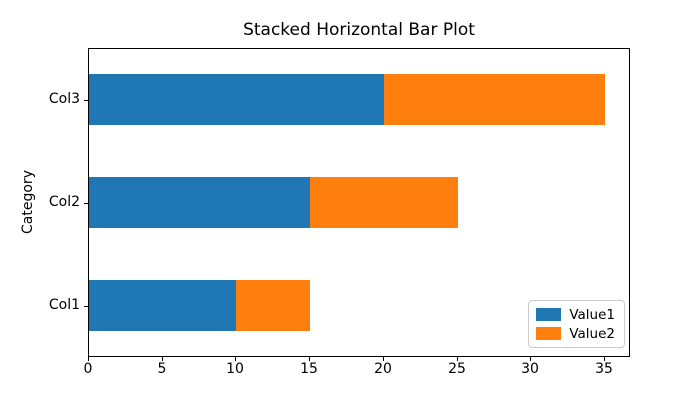 The width and height of the screenshot is (700, 400). What do you see at coordinates (64, 202) in the screenshot?
I see `y-tick-label: Col2` at bounding box center [64, 202].